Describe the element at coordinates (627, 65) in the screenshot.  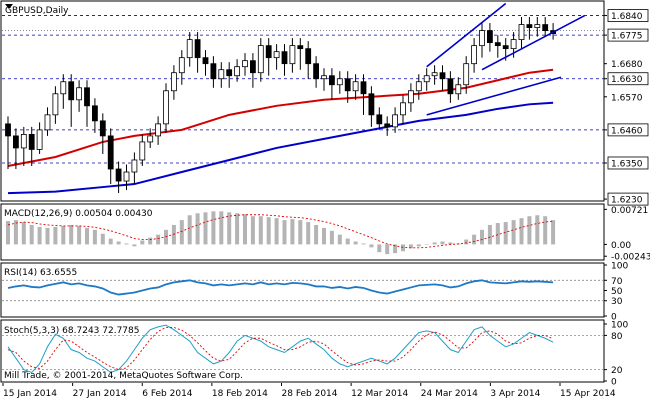
I see `price-tick-label: 1.6680` at that location.